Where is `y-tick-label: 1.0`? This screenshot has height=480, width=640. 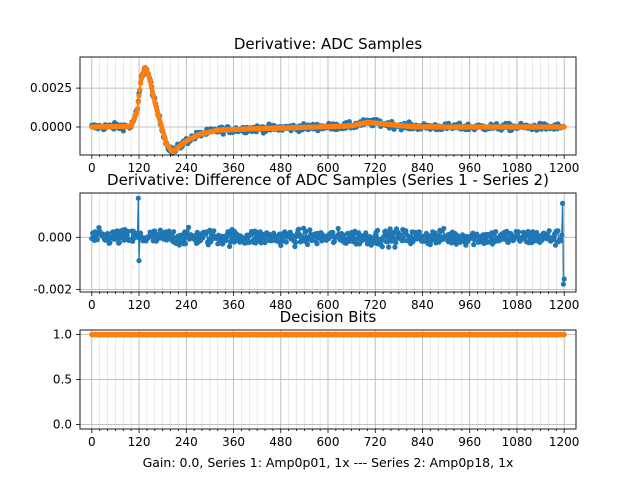
y-tick-label: 1.0 is located at coordinates (62, 335).